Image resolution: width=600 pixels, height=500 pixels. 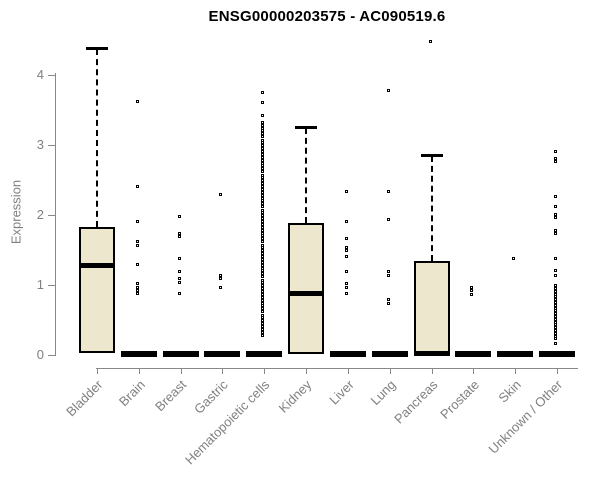 What do you see at coordinates (210, 397) in the screenshot?
I see `x-axis-label: Gastric` at bounding box center [210, 397].